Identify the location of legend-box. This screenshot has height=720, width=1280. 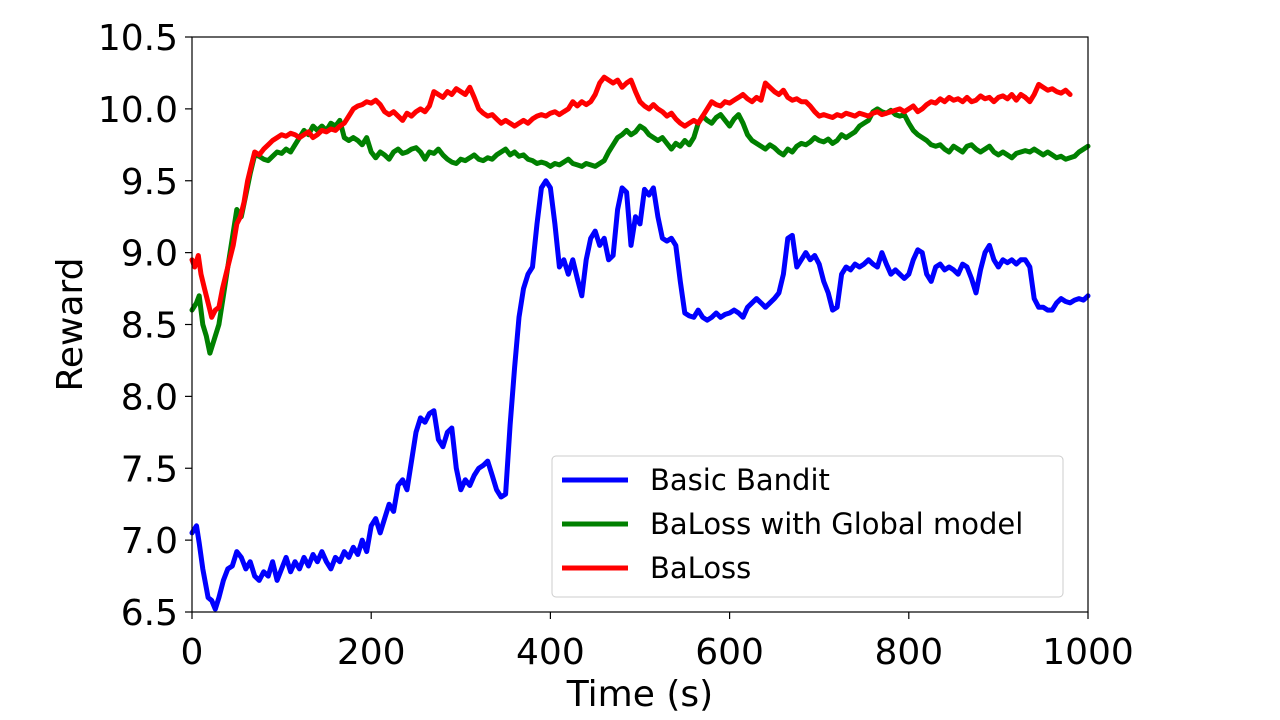
(807, 526).